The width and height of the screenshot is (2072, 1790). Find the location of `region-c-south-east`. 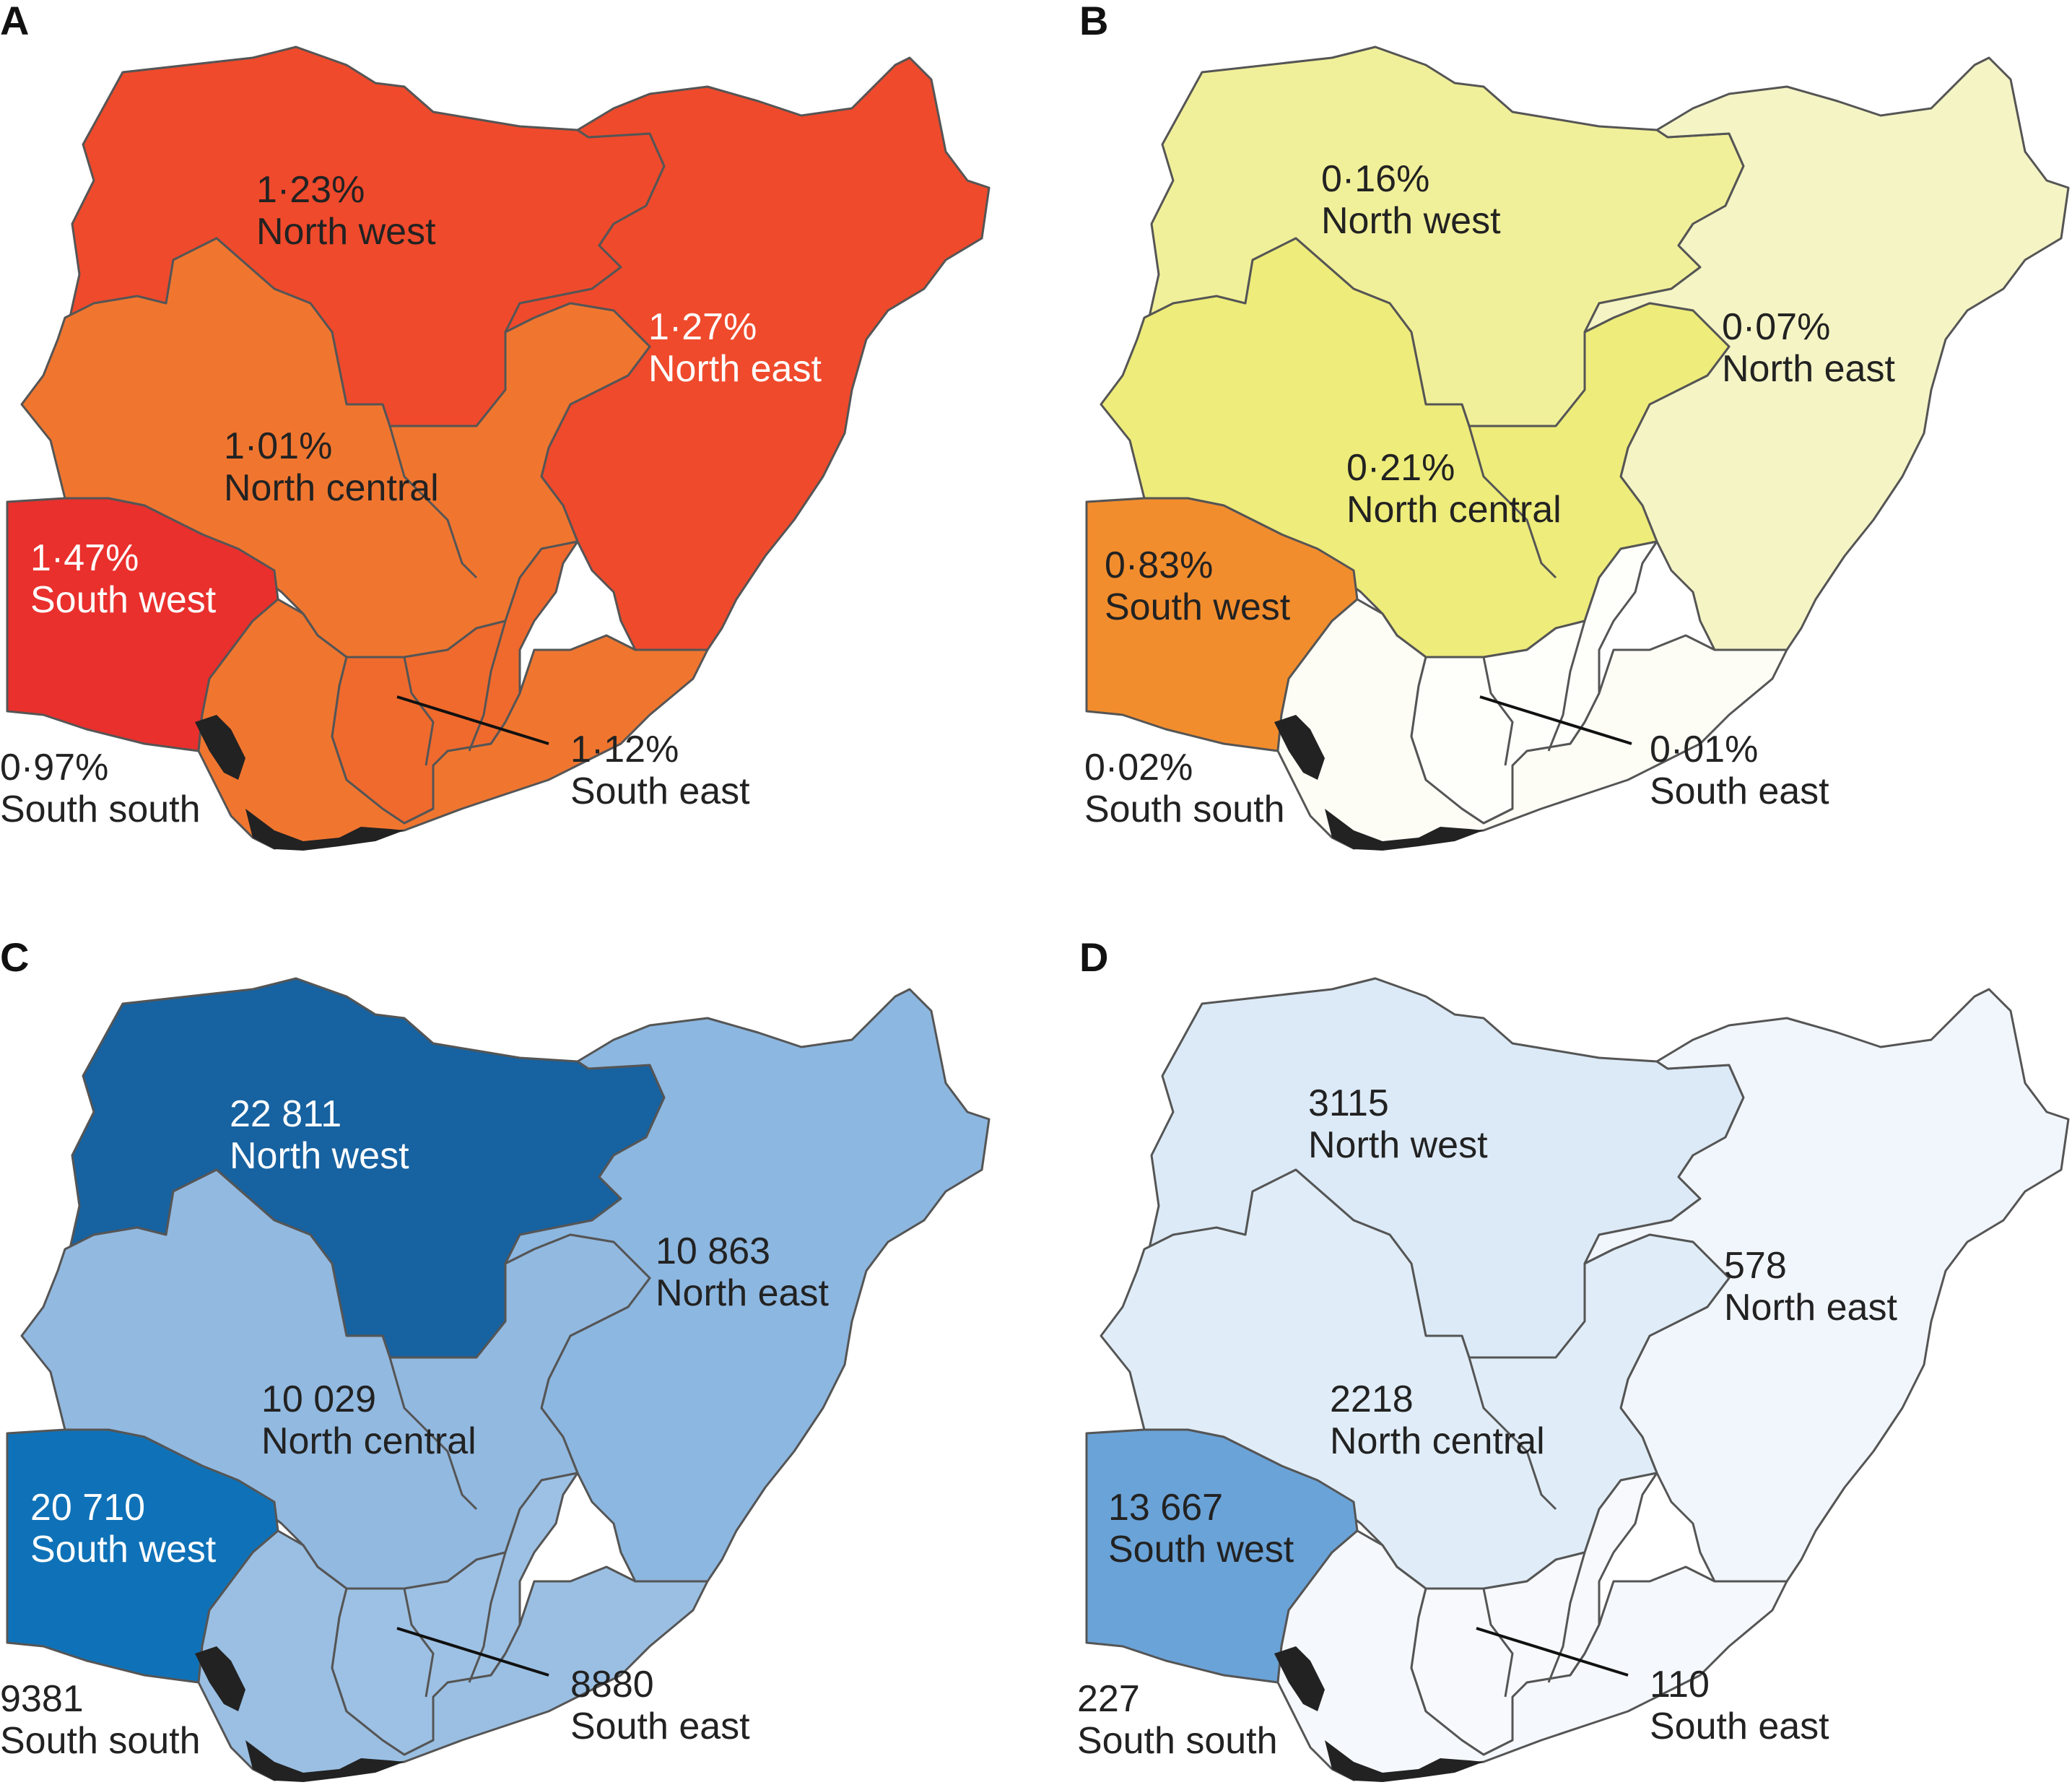

region-c-south-east is located at coordinates (455, 1614).